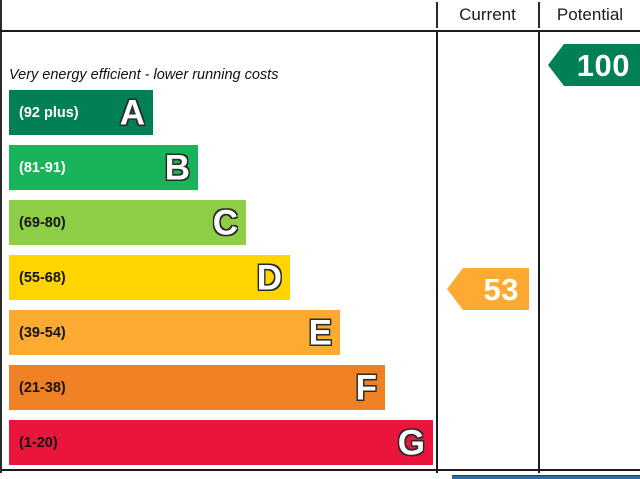 This screenshot has height=479, width=640. I want to click on header-divider-current, so click(437, 15).